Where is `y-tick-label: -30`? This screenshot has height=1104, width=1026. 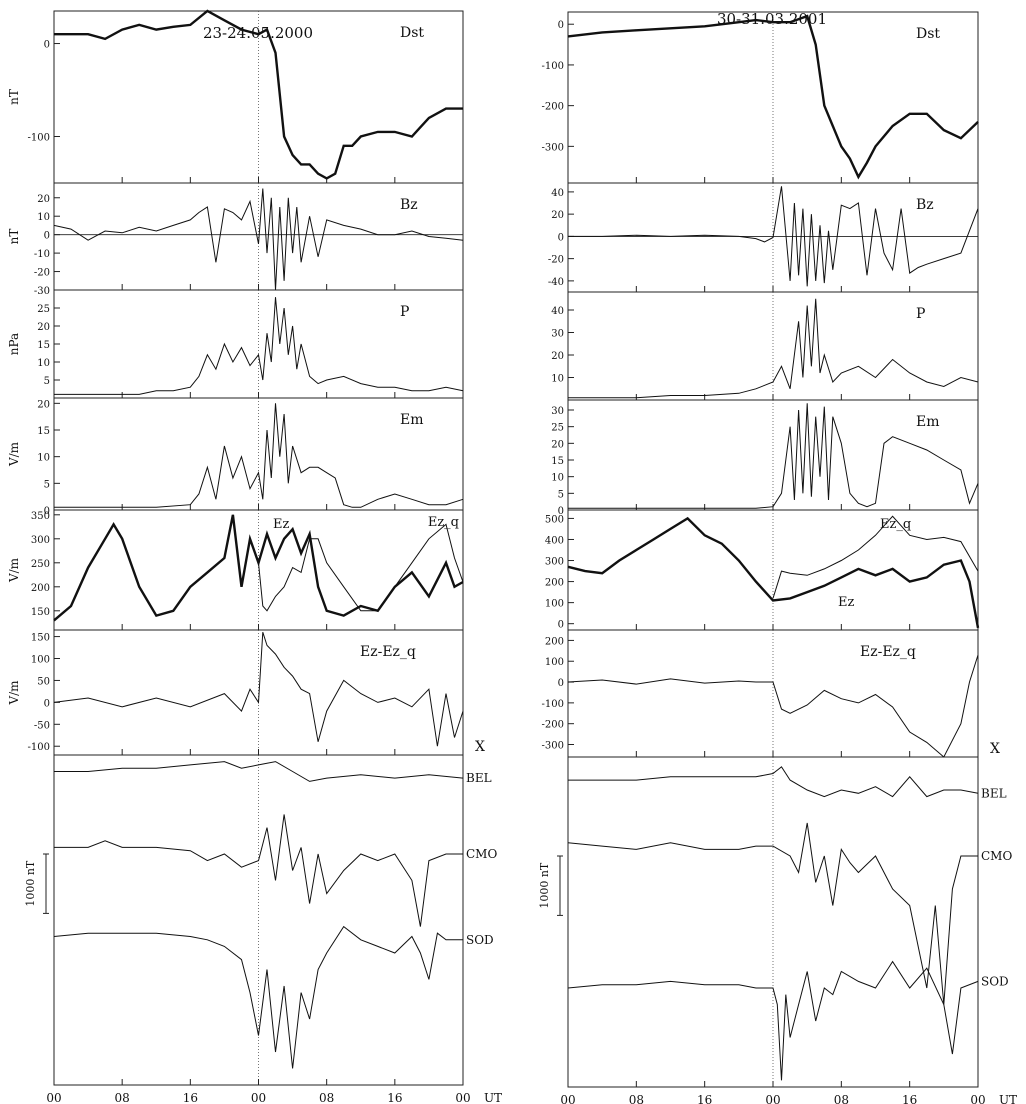 y-tick-label: -30 is located at coordinates (42, 291).